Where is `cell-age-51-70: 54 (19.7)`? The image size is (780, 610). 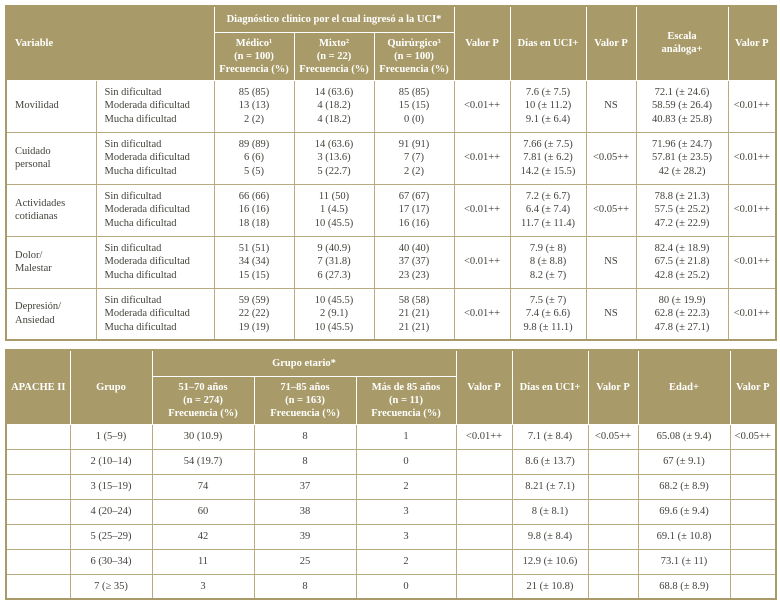 cell-age-51-70: 54 (19.7) is located at coordinates (203, 461).